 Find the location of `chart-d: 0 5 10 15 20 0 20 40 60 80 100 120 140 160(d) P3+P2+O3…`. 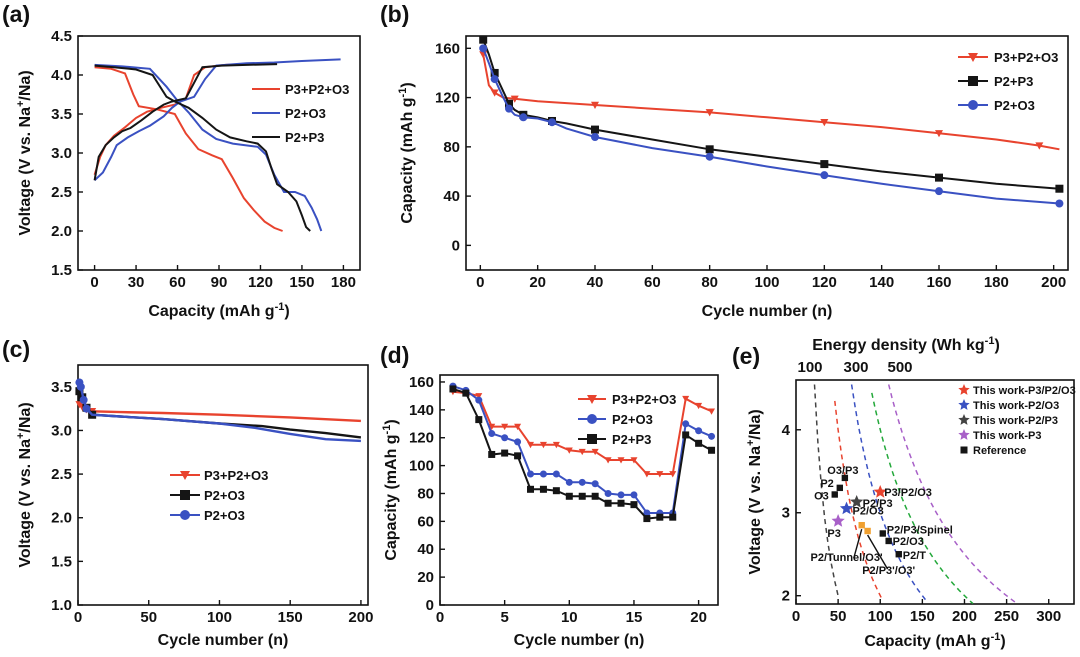

chart-d: 0 5 10 15 20 0 20 40 60 80 100 120 140 160(d) P3+P2+O3… is located at coordinates (549, 495).